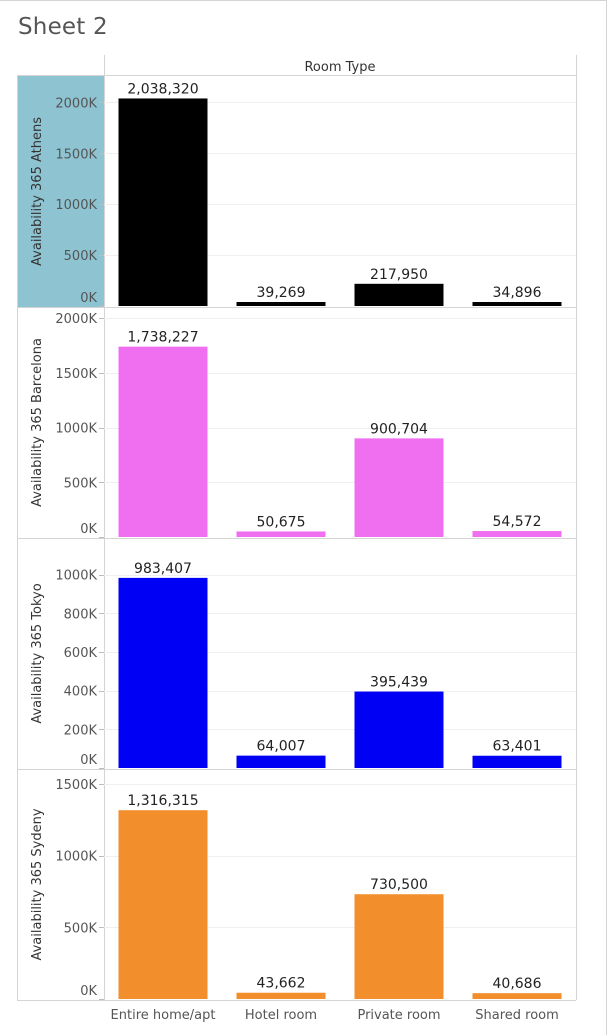 The height and width of the screenshot is (1036, 608). What do you see at coordinates (517, 984) in the screenshot?
I see `data-label: 40,686` at bounding box center [517, 984].